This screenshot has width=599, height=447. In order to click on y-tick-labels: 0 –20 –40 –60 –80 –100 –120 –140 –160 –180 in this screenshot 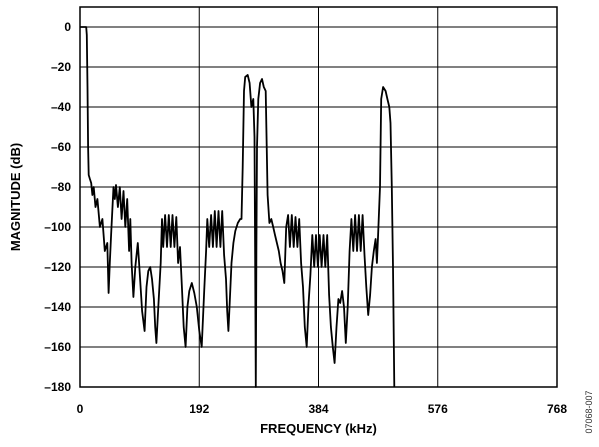, I will do `click(57, 207)`.